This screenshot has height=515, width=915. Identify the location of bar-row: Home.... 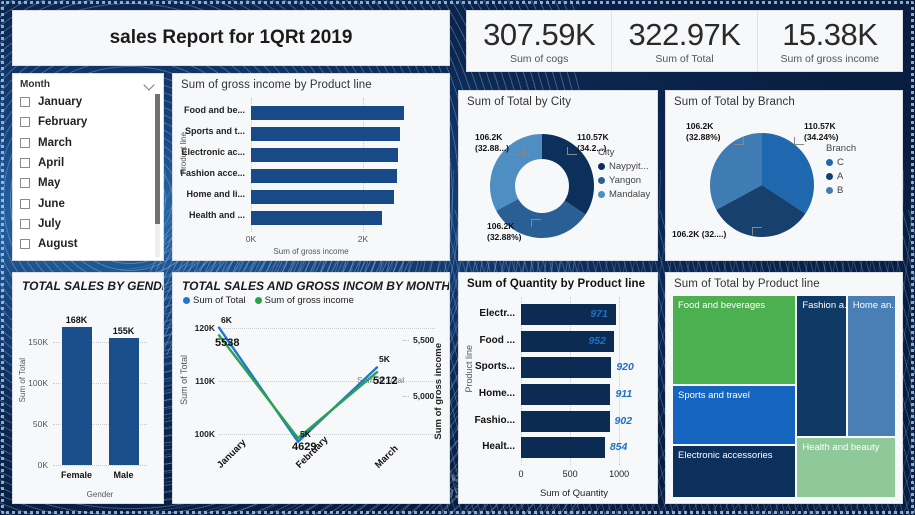
(545, 394).